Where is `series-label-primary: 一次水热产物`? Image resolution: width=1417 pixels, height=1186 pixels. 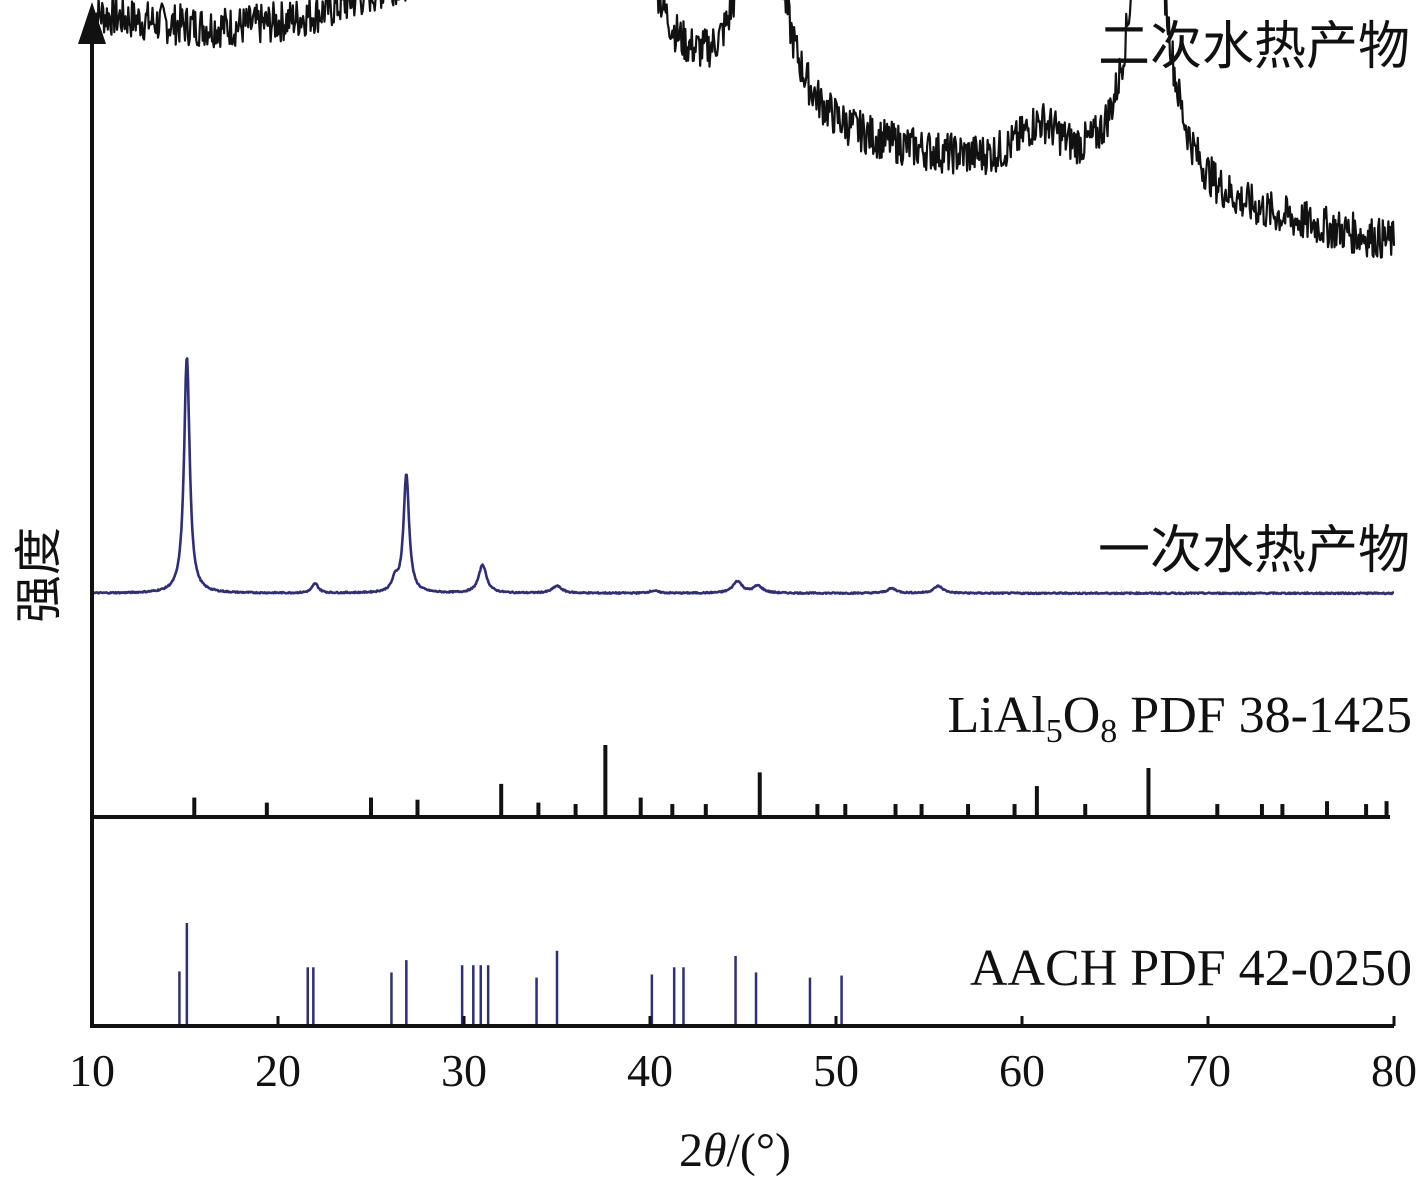
series-label-primary: 一次水热产物 is located at coordinates (1254, 551).